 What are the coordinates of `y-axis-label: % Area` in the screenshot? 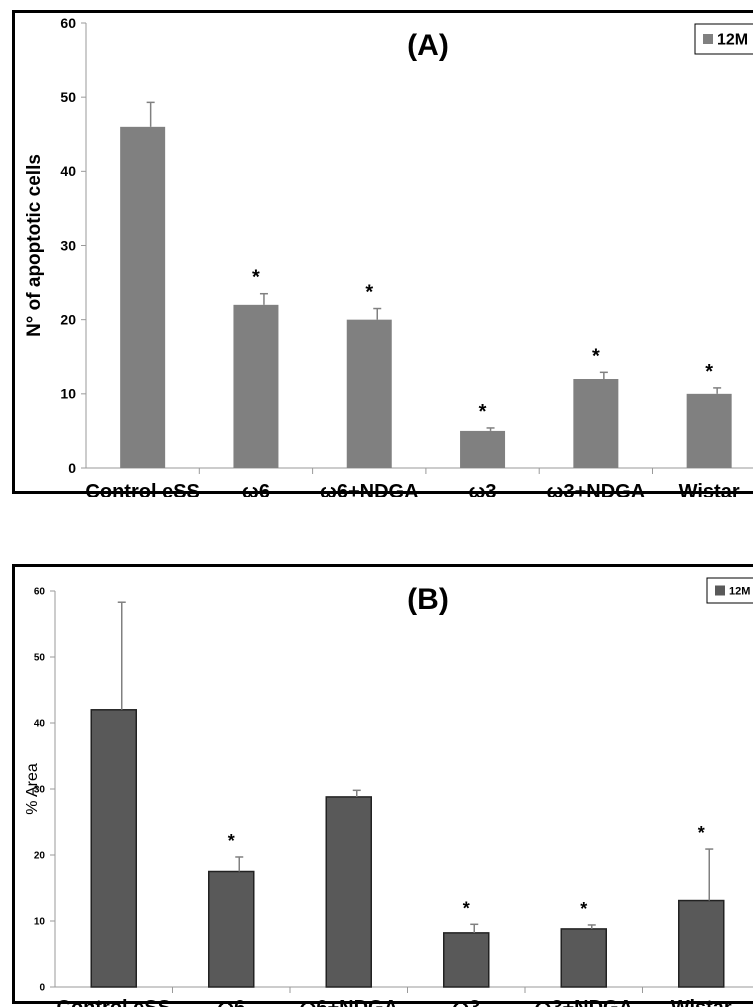 It's located at (32, 789).